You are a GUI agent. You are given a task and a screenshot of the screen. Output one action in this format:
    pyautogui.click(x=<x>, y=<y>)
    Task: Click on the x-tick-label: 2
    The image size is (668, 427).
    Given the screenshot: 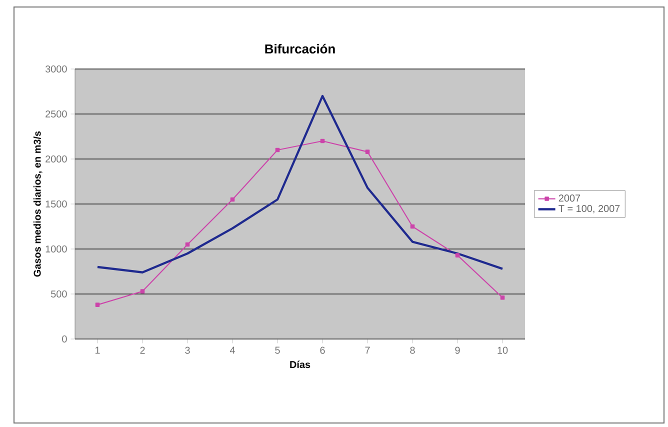 What is the action you would take?
    pyautogui.click(x=142, y=350)
    